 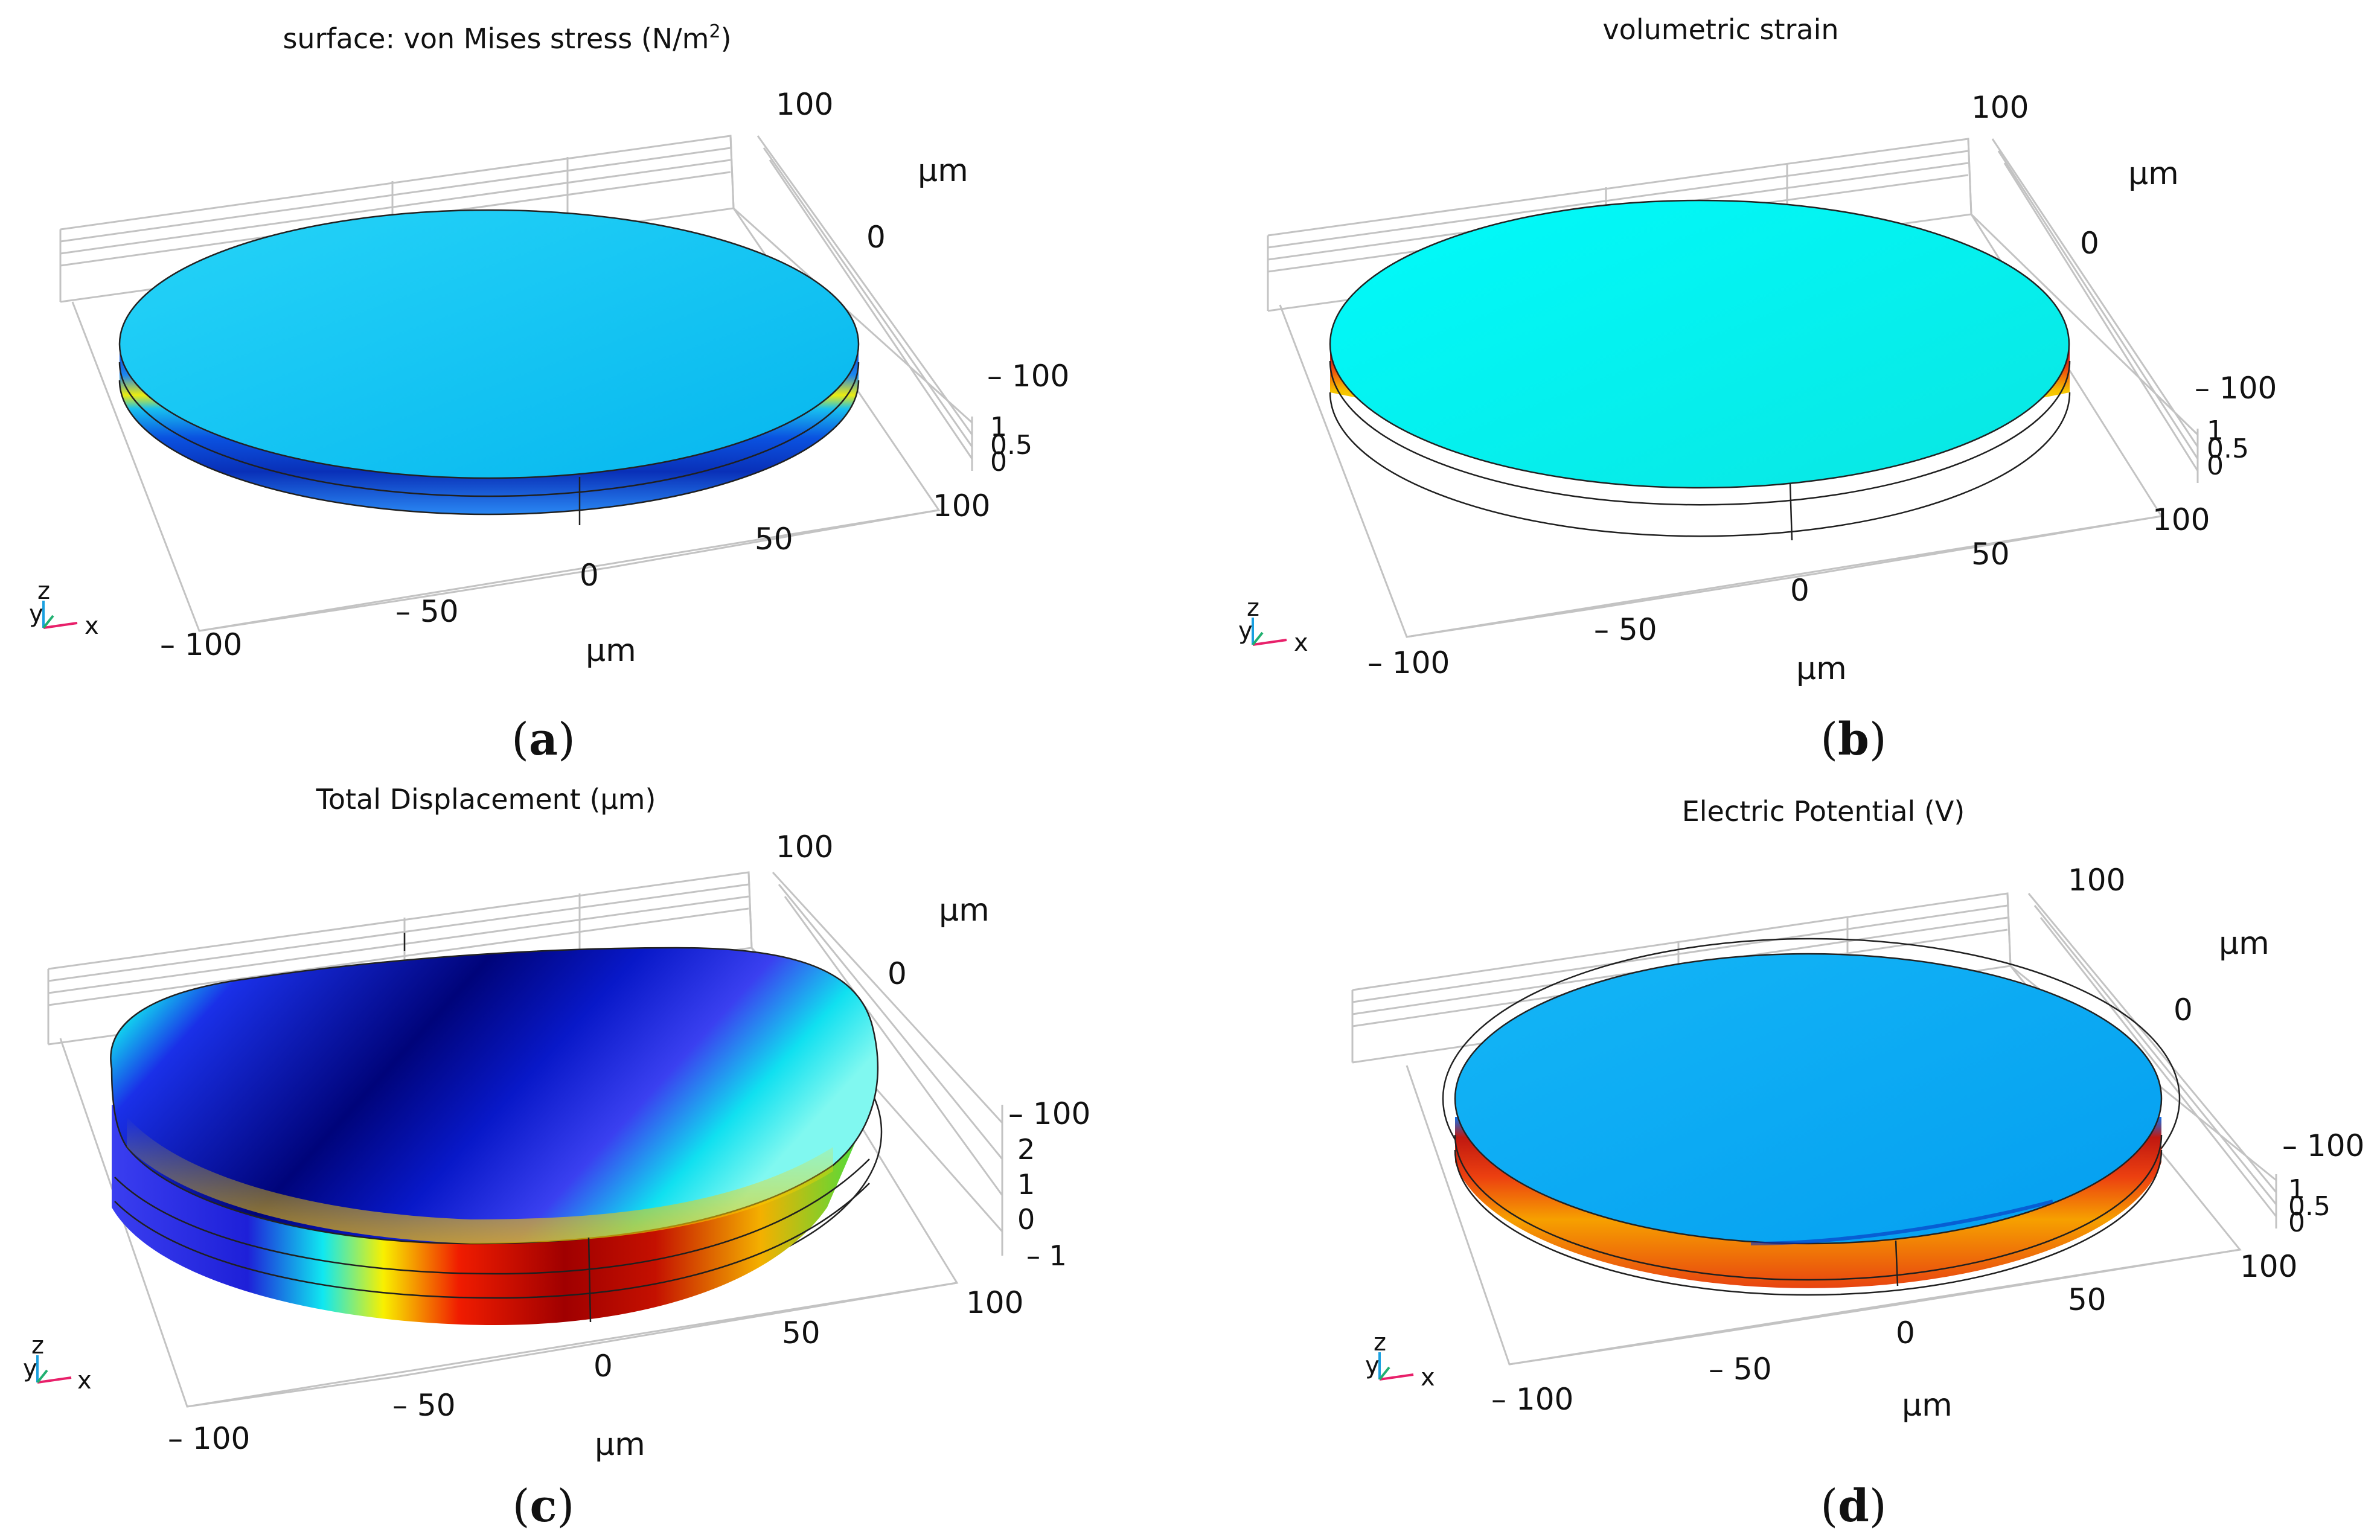 What do you see at coordinates (1823, 811) in the screenshot?
I see `panel-d-title: Electric Potential (V)` at bounding box center [1823, 811].